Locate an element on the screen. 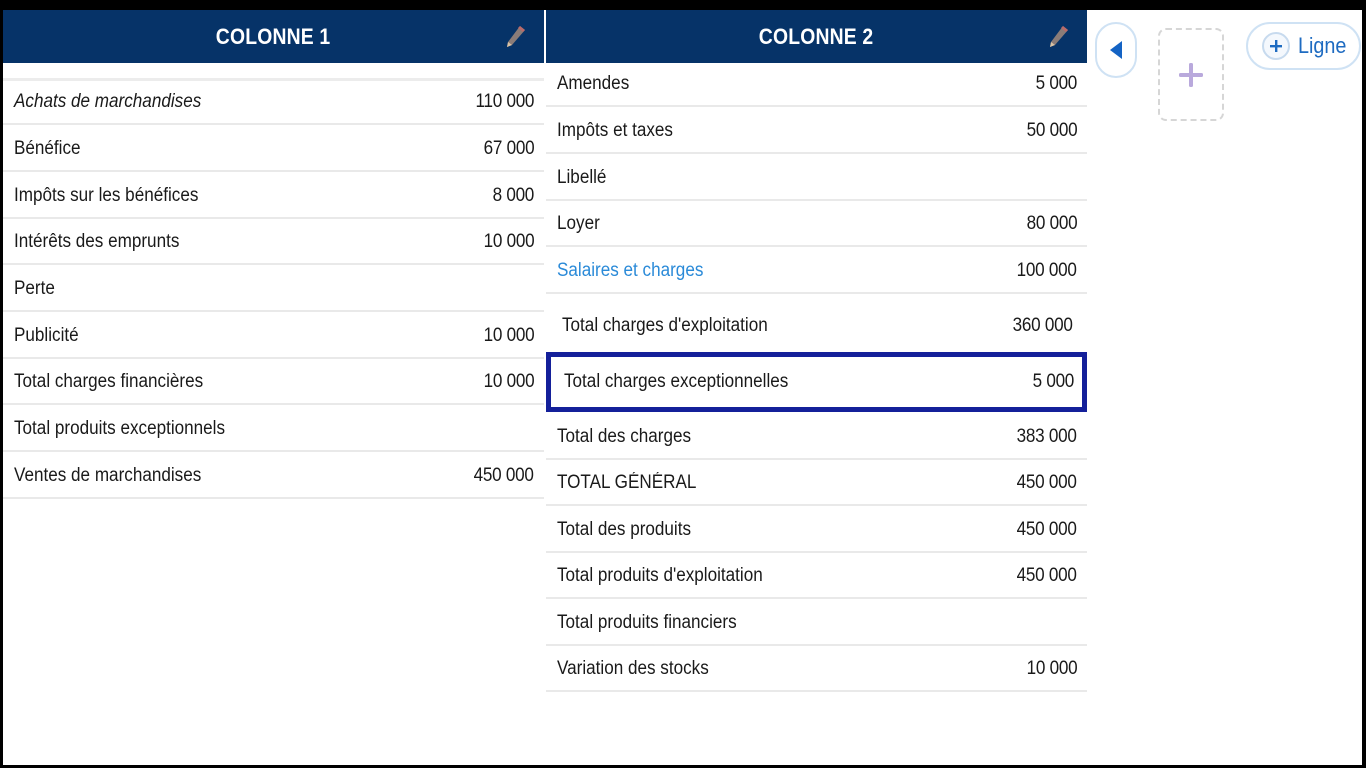 The width and height of the screenshot is (1366, 768). row-label: Publicité is located at coordinates (46, 335).